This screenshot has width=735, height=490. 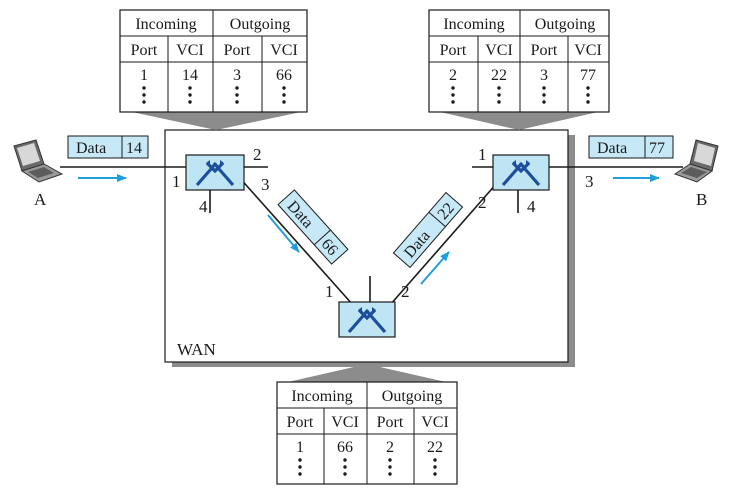 What do you see at coordinates (453, 75) in the screenshot?
I see `in-port-cell: 2` at bounding box center [453, 75].